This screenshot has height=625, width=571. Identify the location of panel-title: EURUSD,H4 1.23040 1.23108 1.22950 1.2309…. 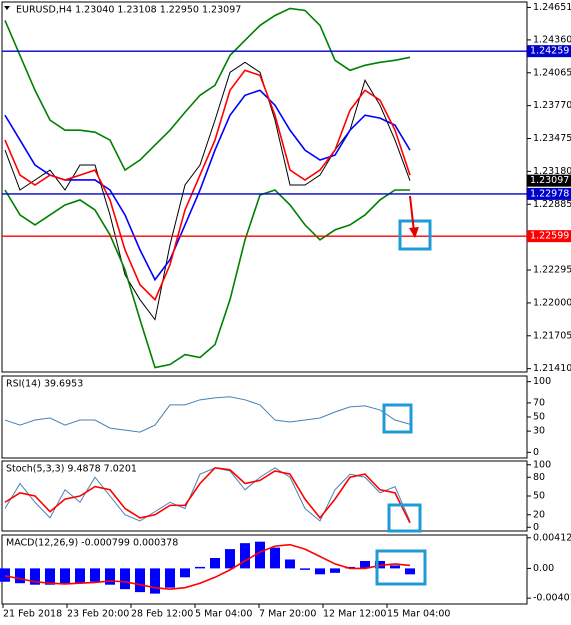
(128, 10).